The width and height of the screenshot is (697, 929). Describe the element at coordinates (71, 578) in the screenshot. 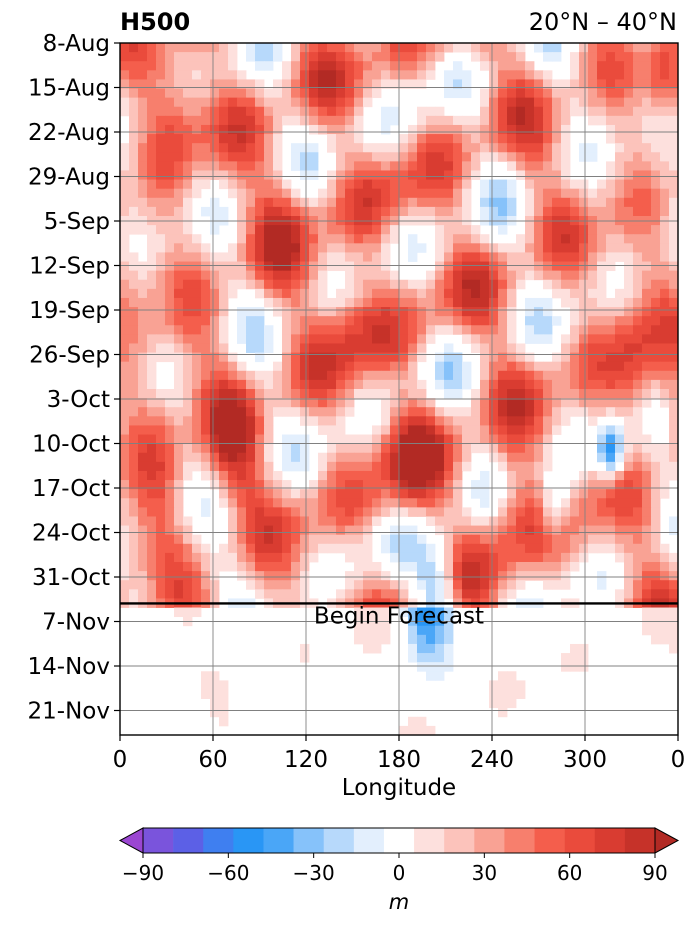

I see `y-tick-label: 31-Oct` at that location.